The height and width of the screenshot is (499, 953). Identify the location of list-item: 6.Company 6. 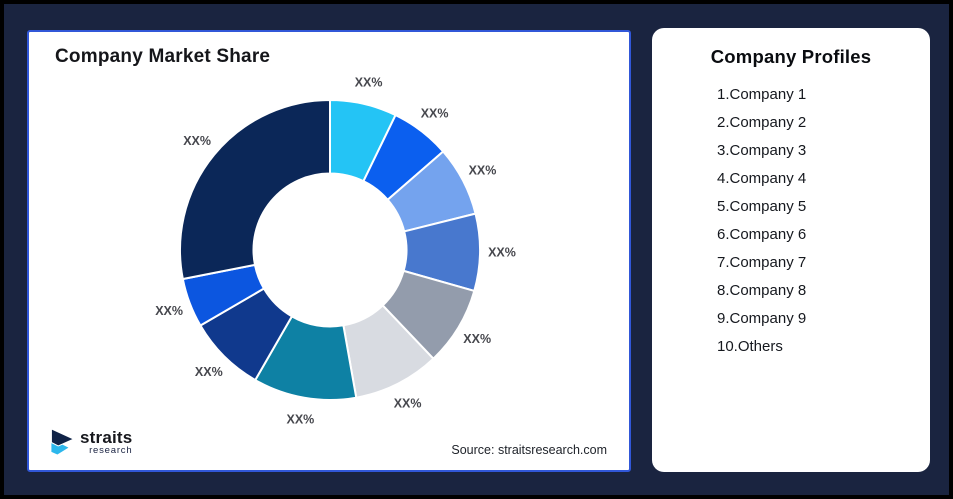
(762, 234).